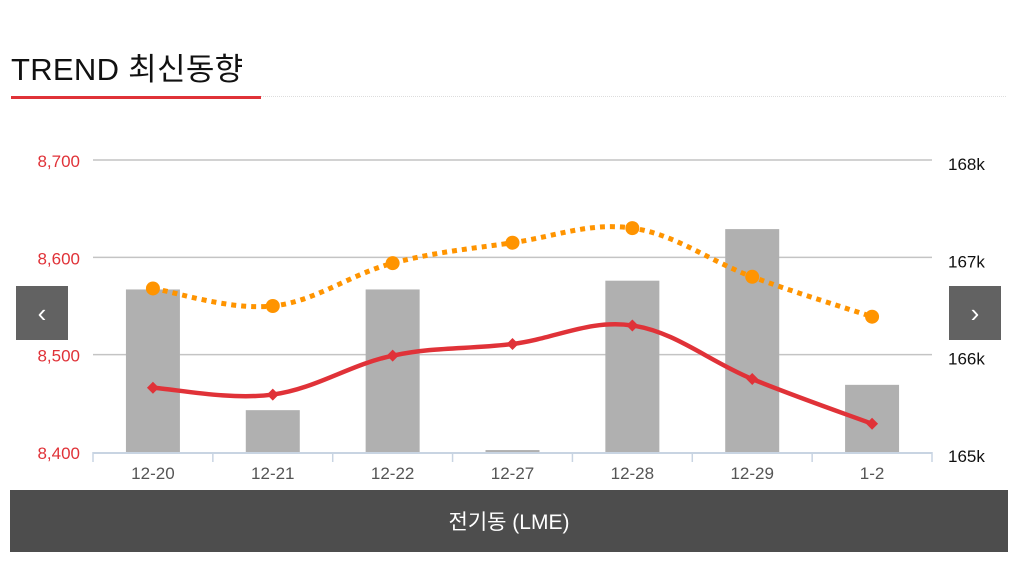 The width and height of the screenshot is (1022, 570). I want to click on page-title: TREND 최신동향, so click(127, 69).